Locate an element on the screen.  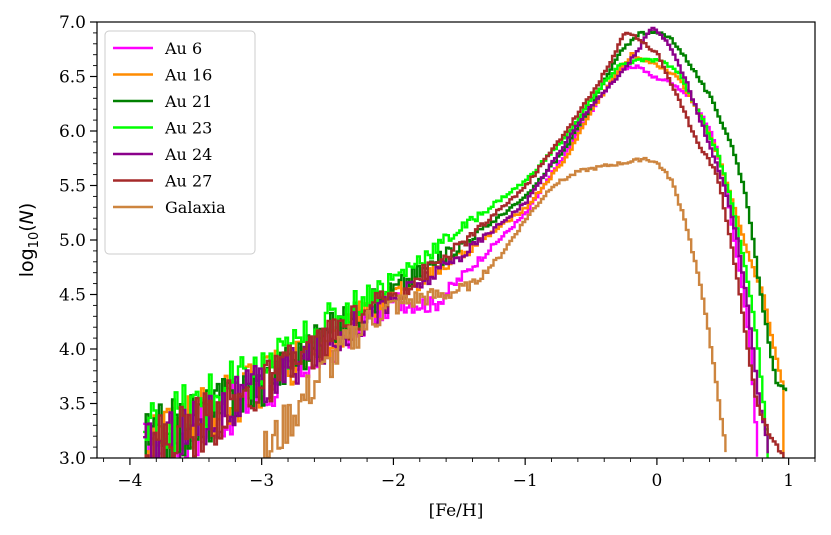
x-axis-label: [Fe/H] is located at coordinates (456, 511).